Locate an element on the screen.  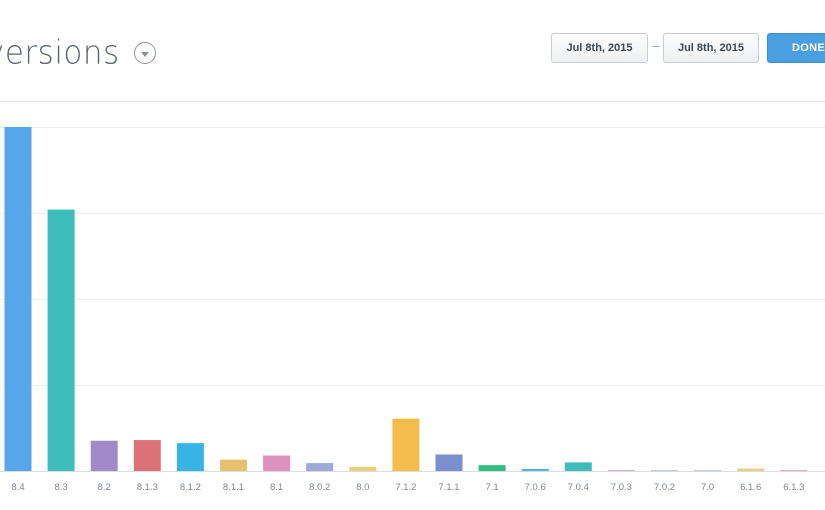
x-tick-label: 8.0 is located at coordinates (362, 487).